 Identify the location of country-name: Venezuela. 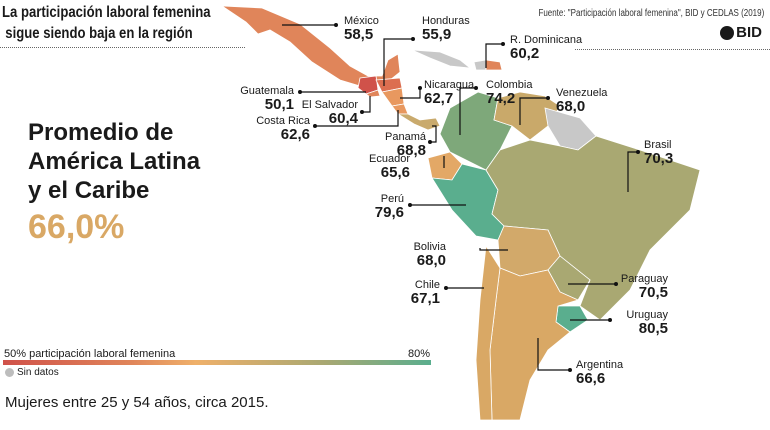
(582, 93).